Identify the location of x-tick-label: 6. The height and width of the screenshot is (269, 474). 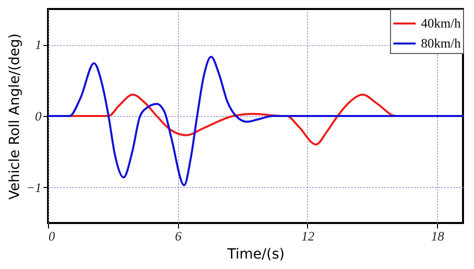
(178, 236).